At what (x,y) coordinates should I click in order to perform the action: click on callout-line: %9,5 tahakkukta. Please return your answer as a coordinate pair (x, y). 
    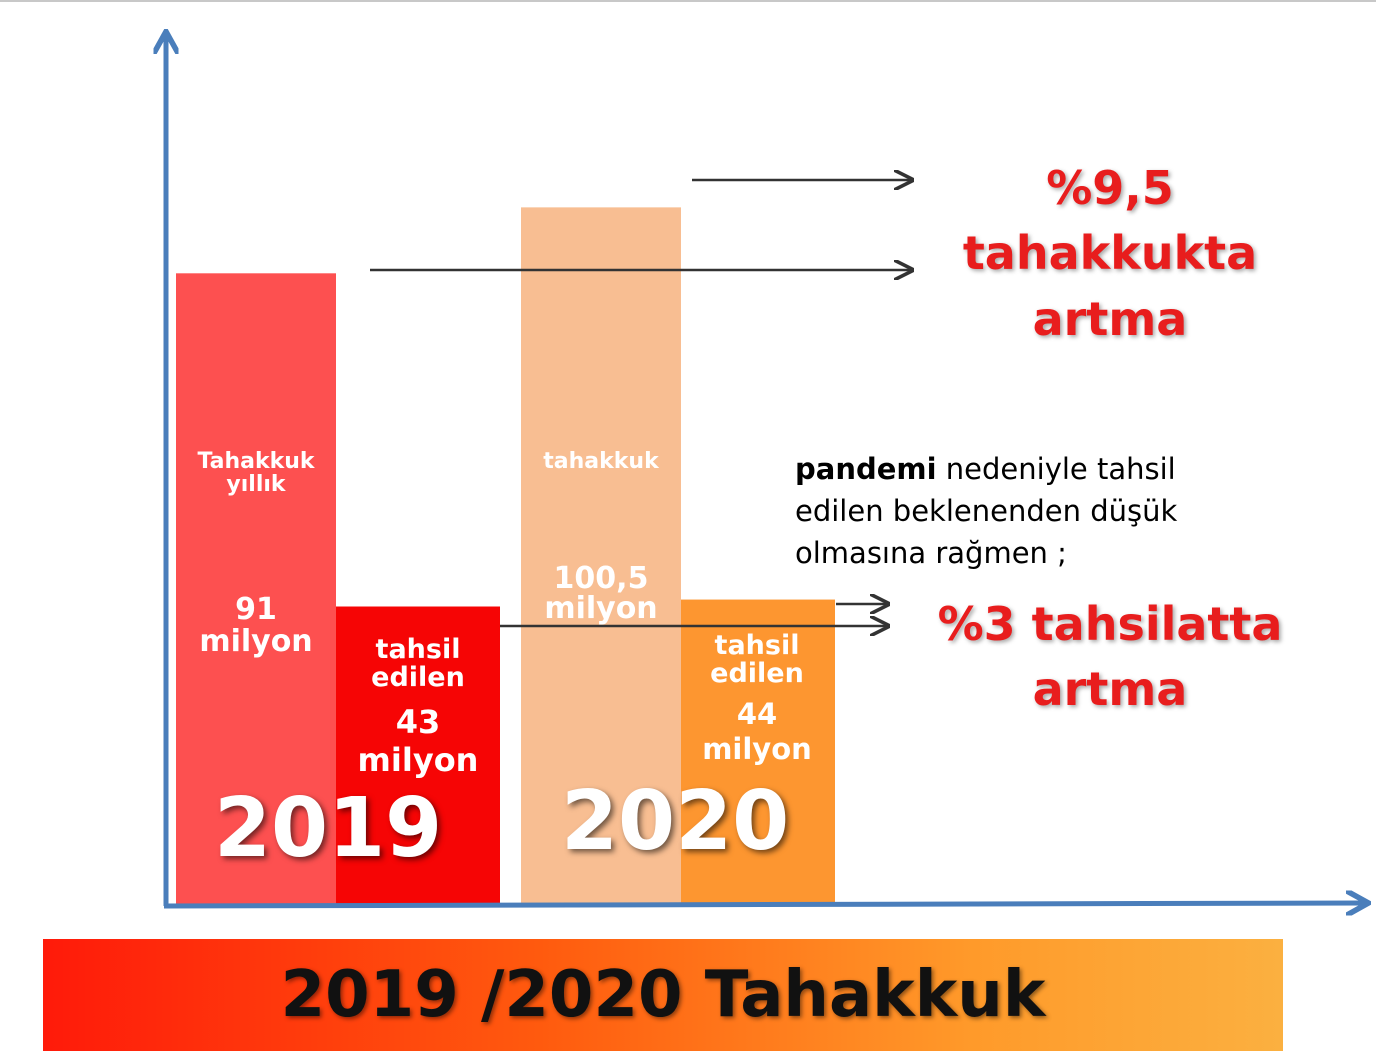
    Looking at the image, I should click on (1110, 221).